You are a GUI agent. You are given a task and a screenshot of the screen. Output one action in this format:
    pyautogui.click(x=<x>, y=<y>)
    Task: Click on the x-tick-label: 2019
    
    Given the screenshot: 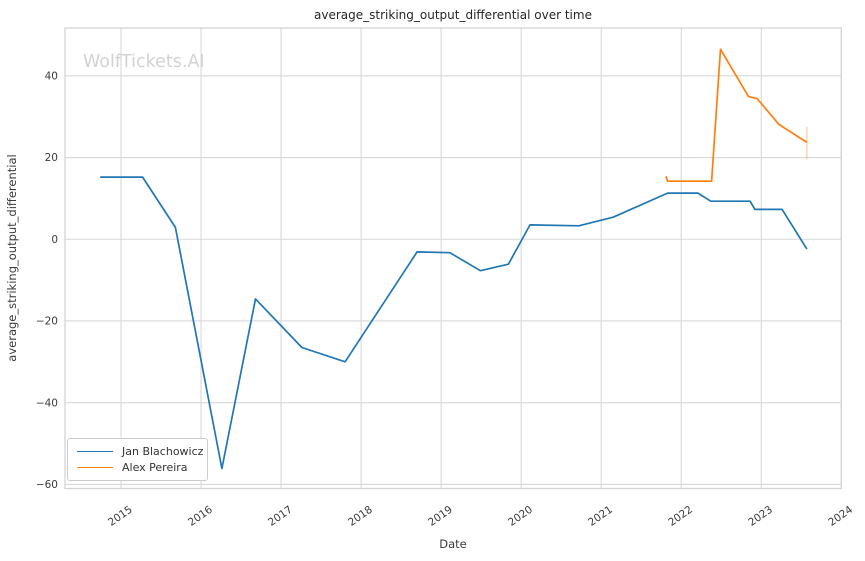 What is the action you would take?
    pyautogui.click(x=440, y=516)
    